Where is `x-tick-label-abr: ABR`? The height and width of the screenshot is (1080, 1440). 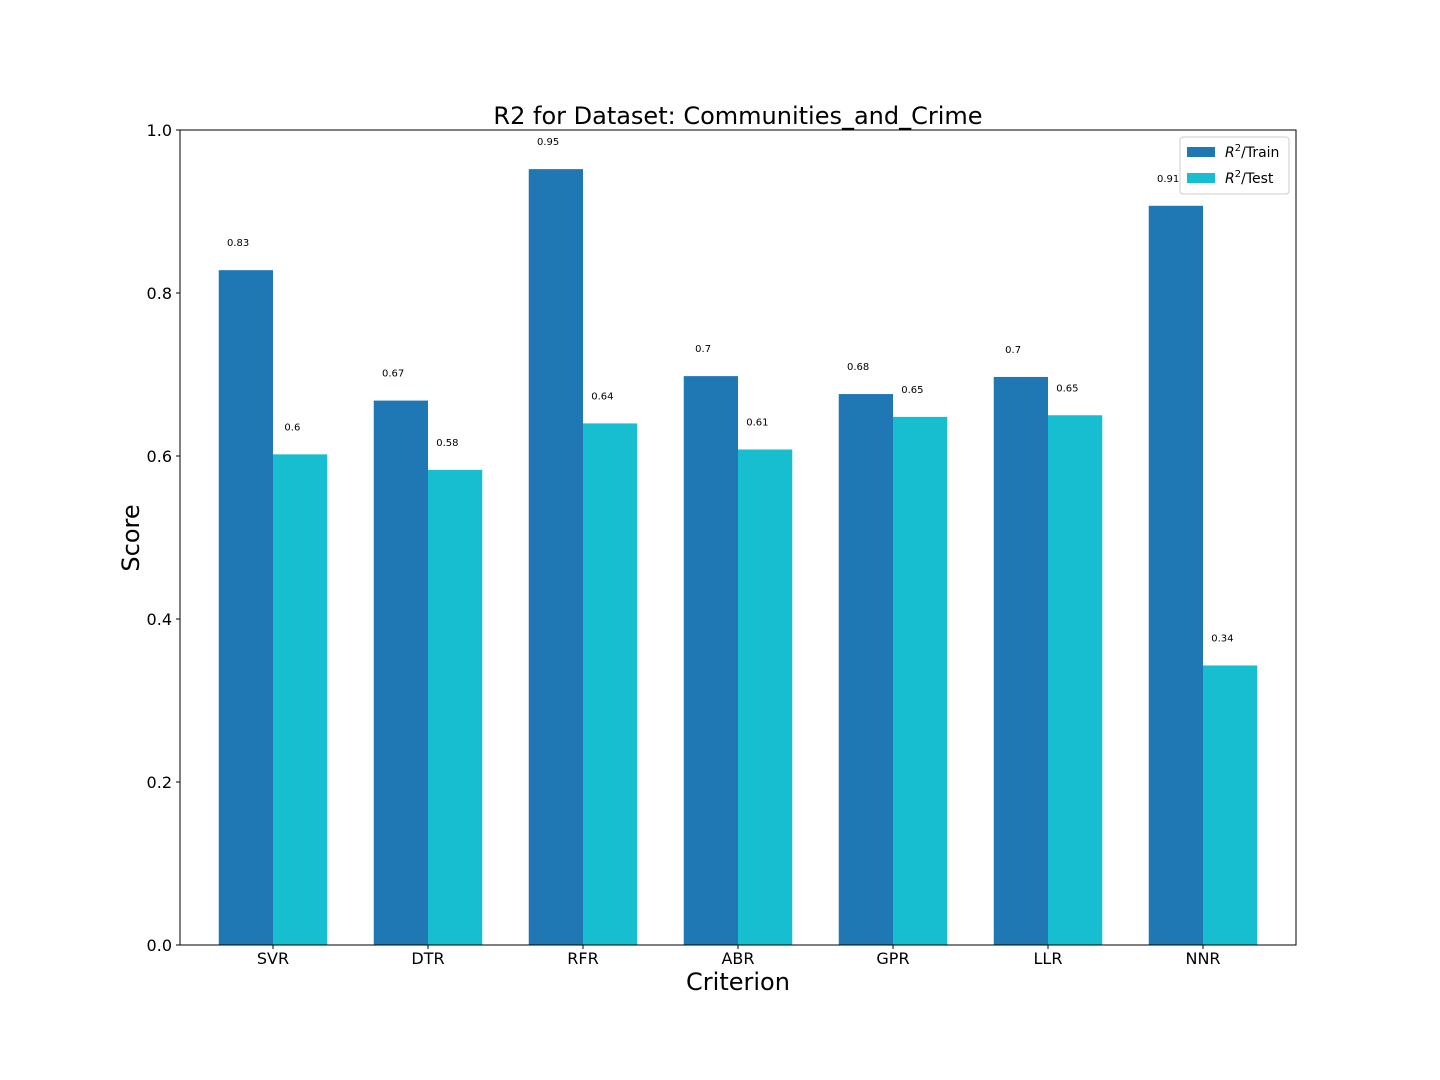 x-tick-label-abr: ABR is located at coordinates (737, 958).